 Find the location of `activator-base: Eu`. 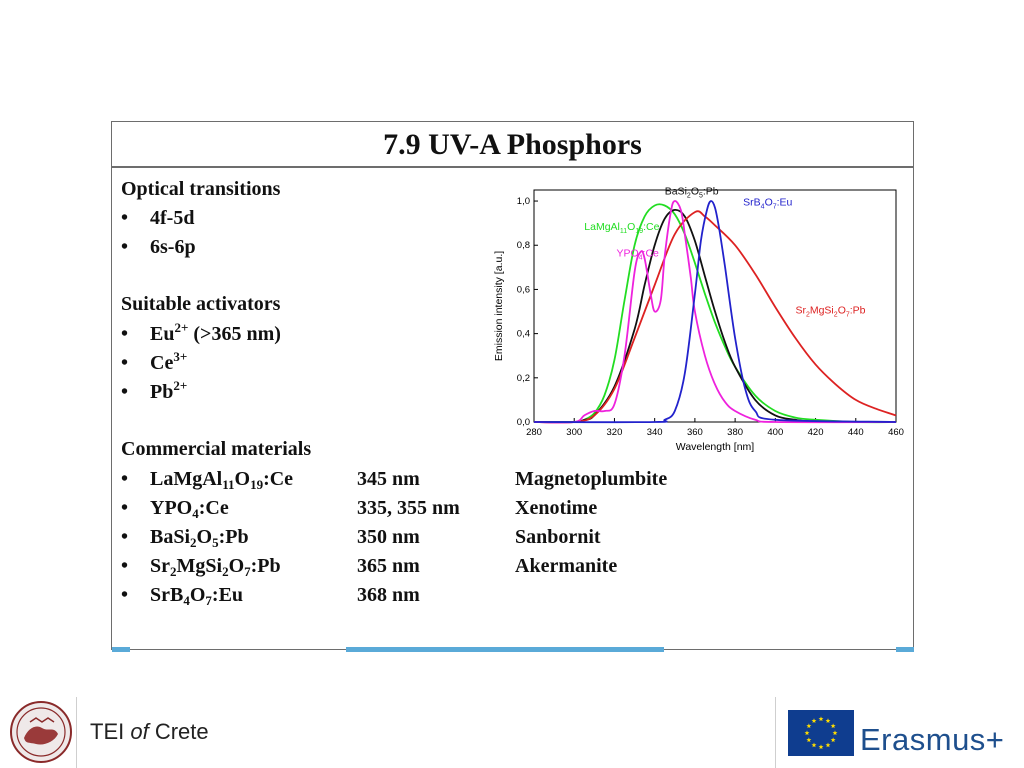

activator-base: Eu is located at coordinates (162, 334).